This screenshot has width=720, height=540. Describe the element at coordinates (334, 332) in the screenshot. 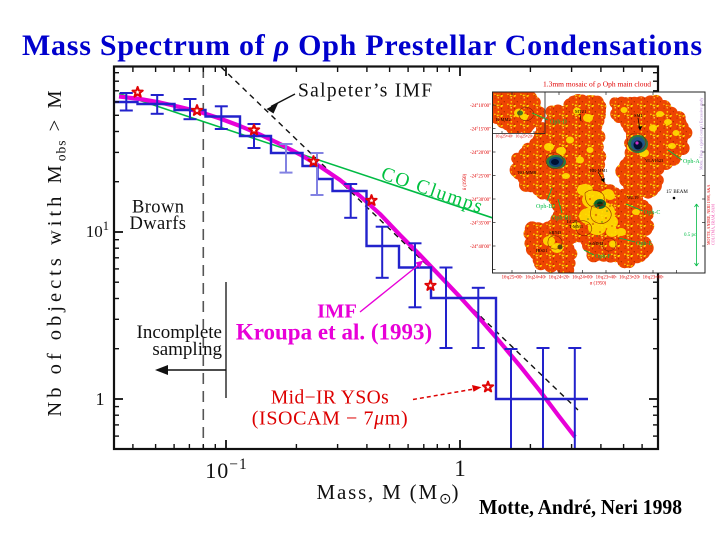

I see `svg-text: Kroupa et al. (1993)` at that location.